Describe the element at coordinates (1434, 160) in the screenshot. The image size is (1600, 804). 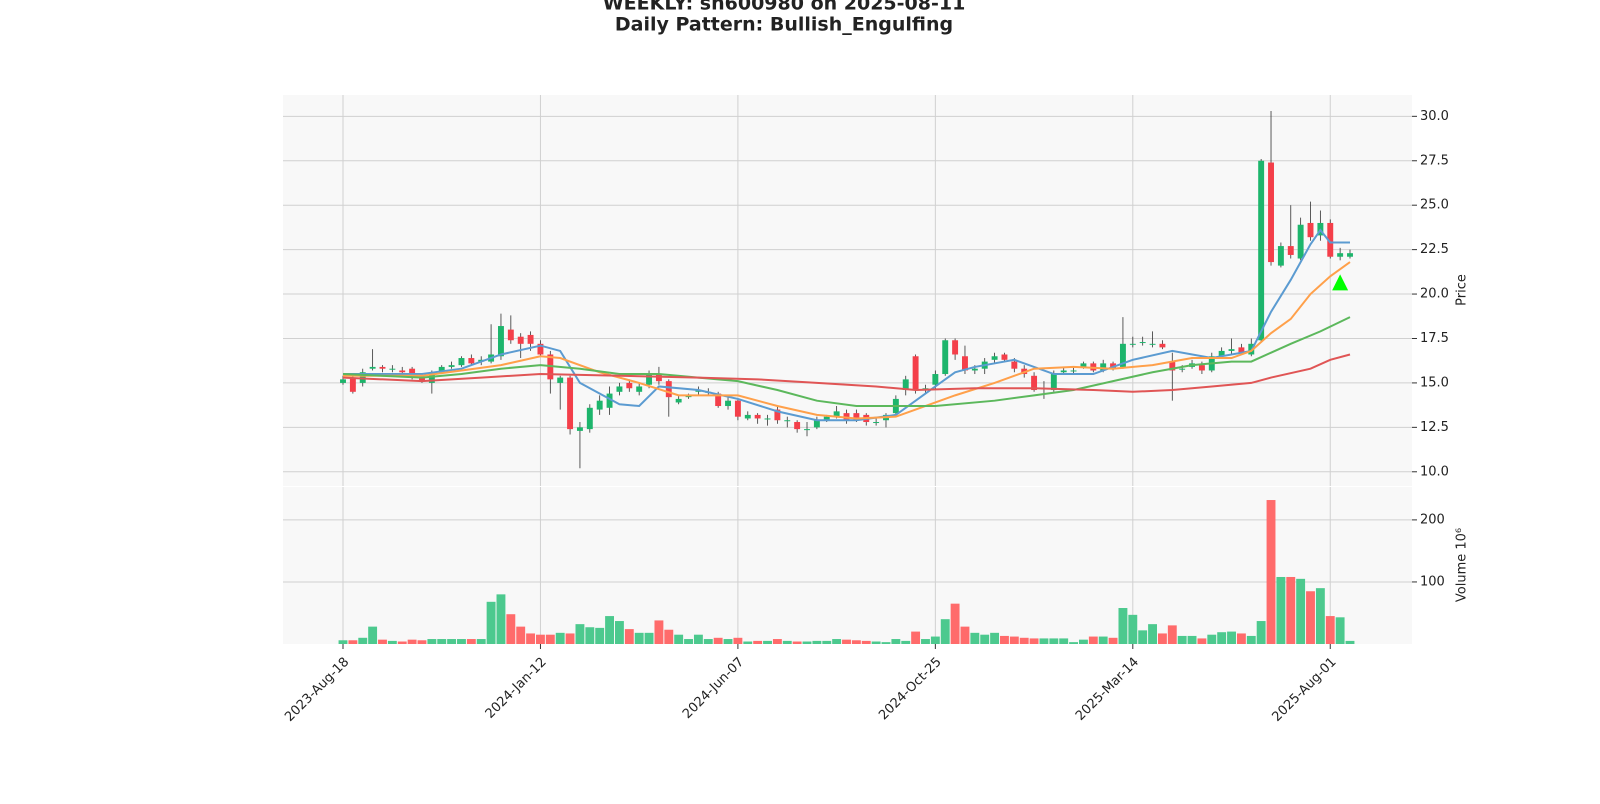
I see `y-tick-label: 27.5` at that location.